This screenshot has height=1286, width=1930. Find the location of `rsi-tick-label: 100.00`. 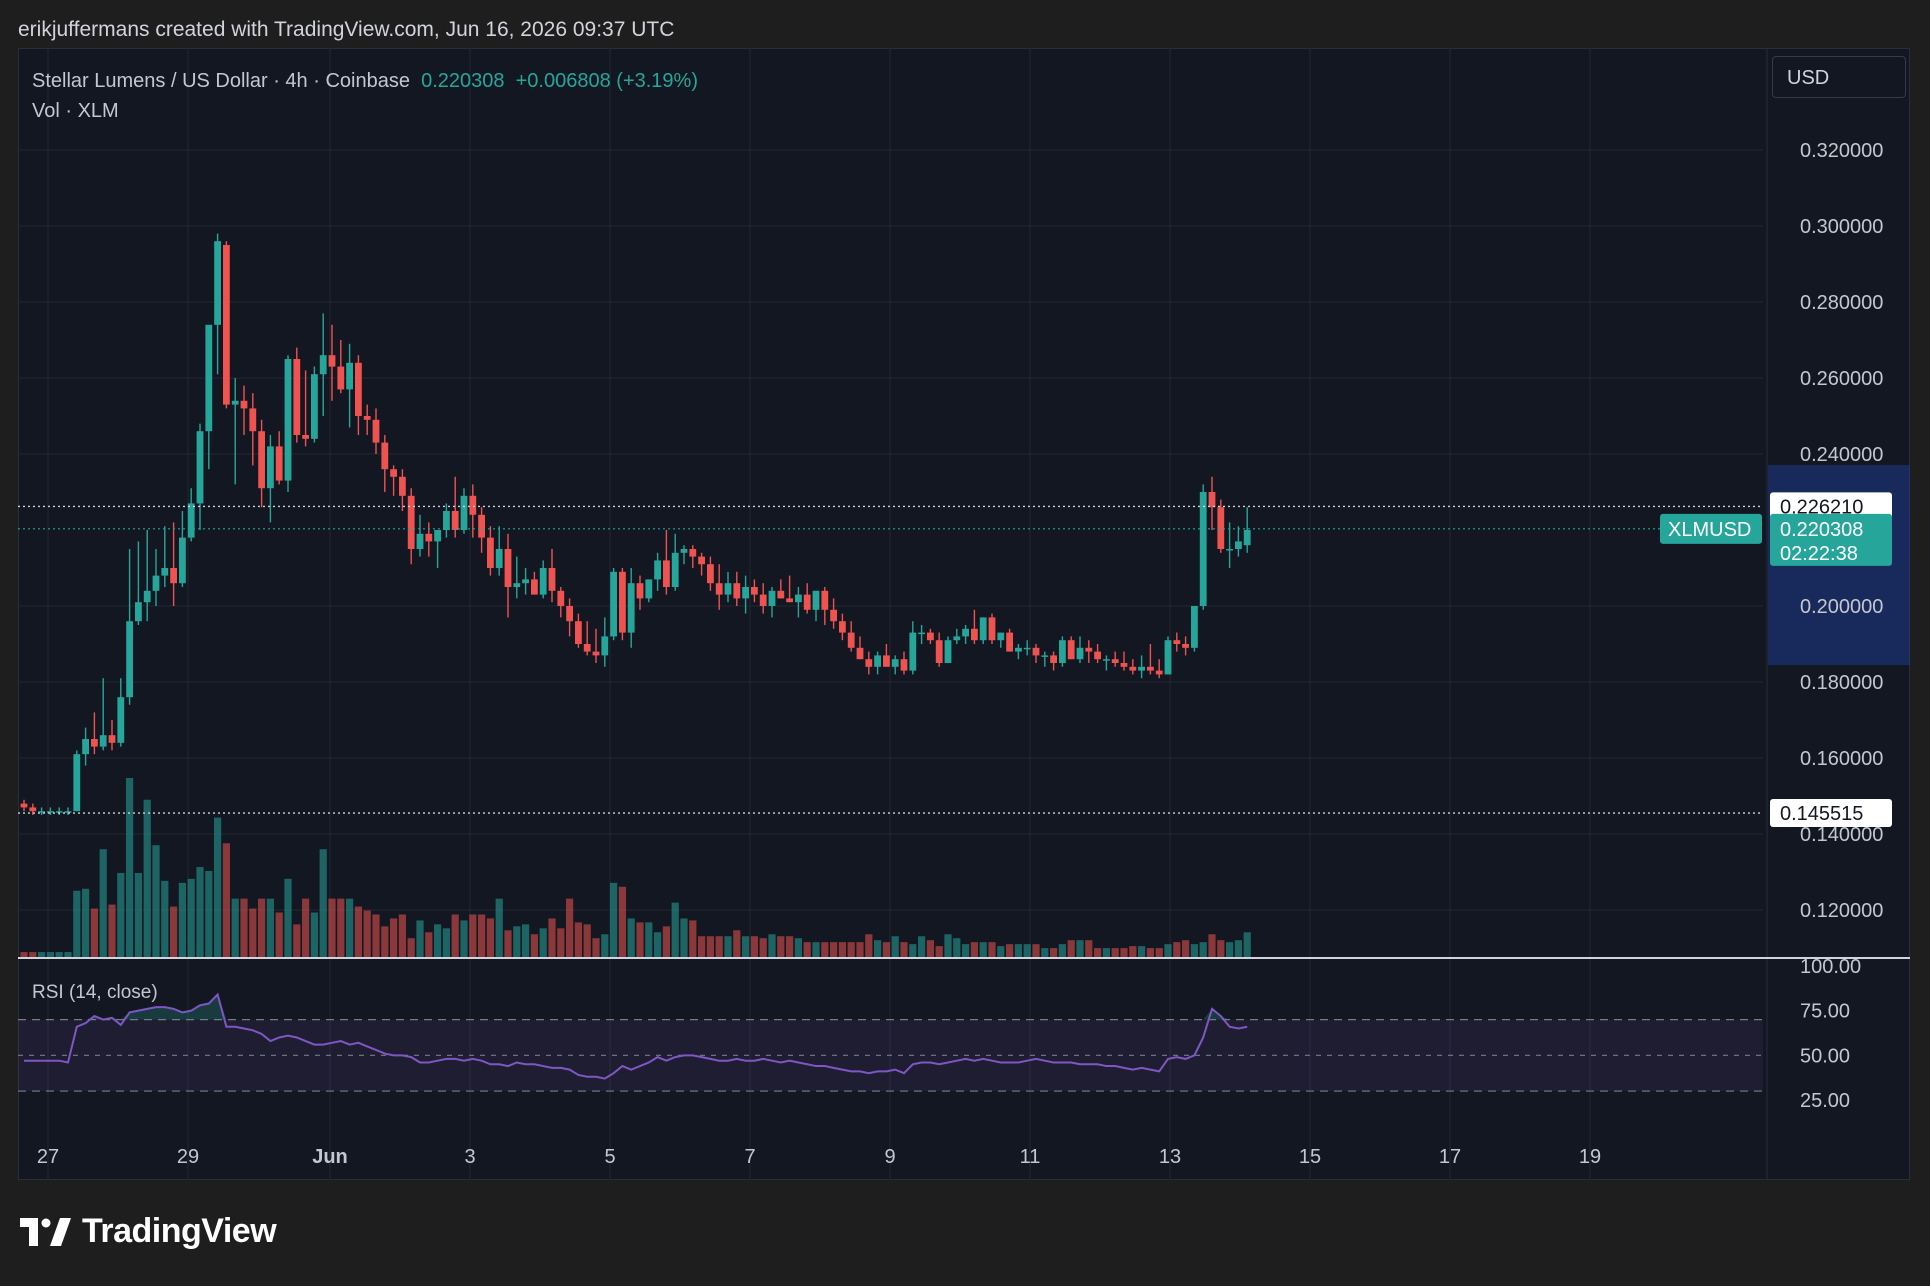

rsi-tick-label: 100.00 is located at coordinates (1830, 967).